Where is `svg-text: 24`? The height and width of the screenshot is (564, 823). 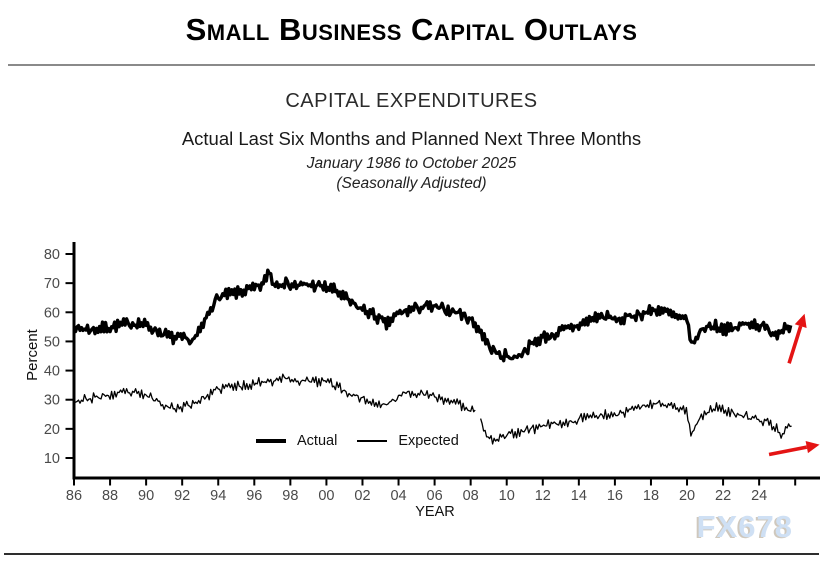 svg-text: 24 is located at coordinates (759, 496).